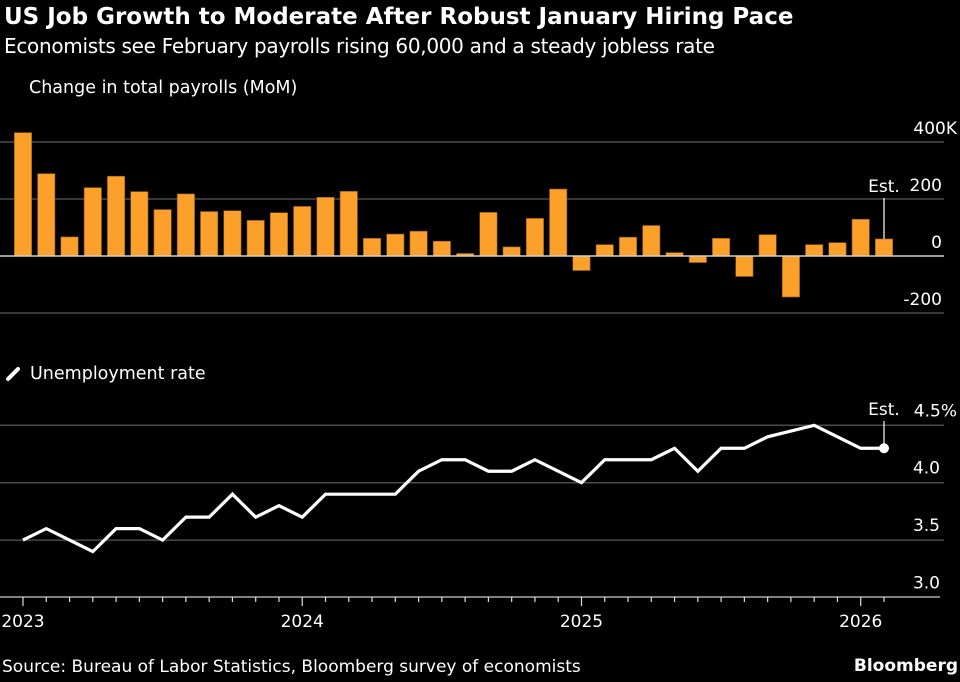 The height and width of the screenshot is (682, 960). Describe the element at coordinates (926, 526) in the screenshot. I see `unemployment-y-tick-label: 3.5` at that location.